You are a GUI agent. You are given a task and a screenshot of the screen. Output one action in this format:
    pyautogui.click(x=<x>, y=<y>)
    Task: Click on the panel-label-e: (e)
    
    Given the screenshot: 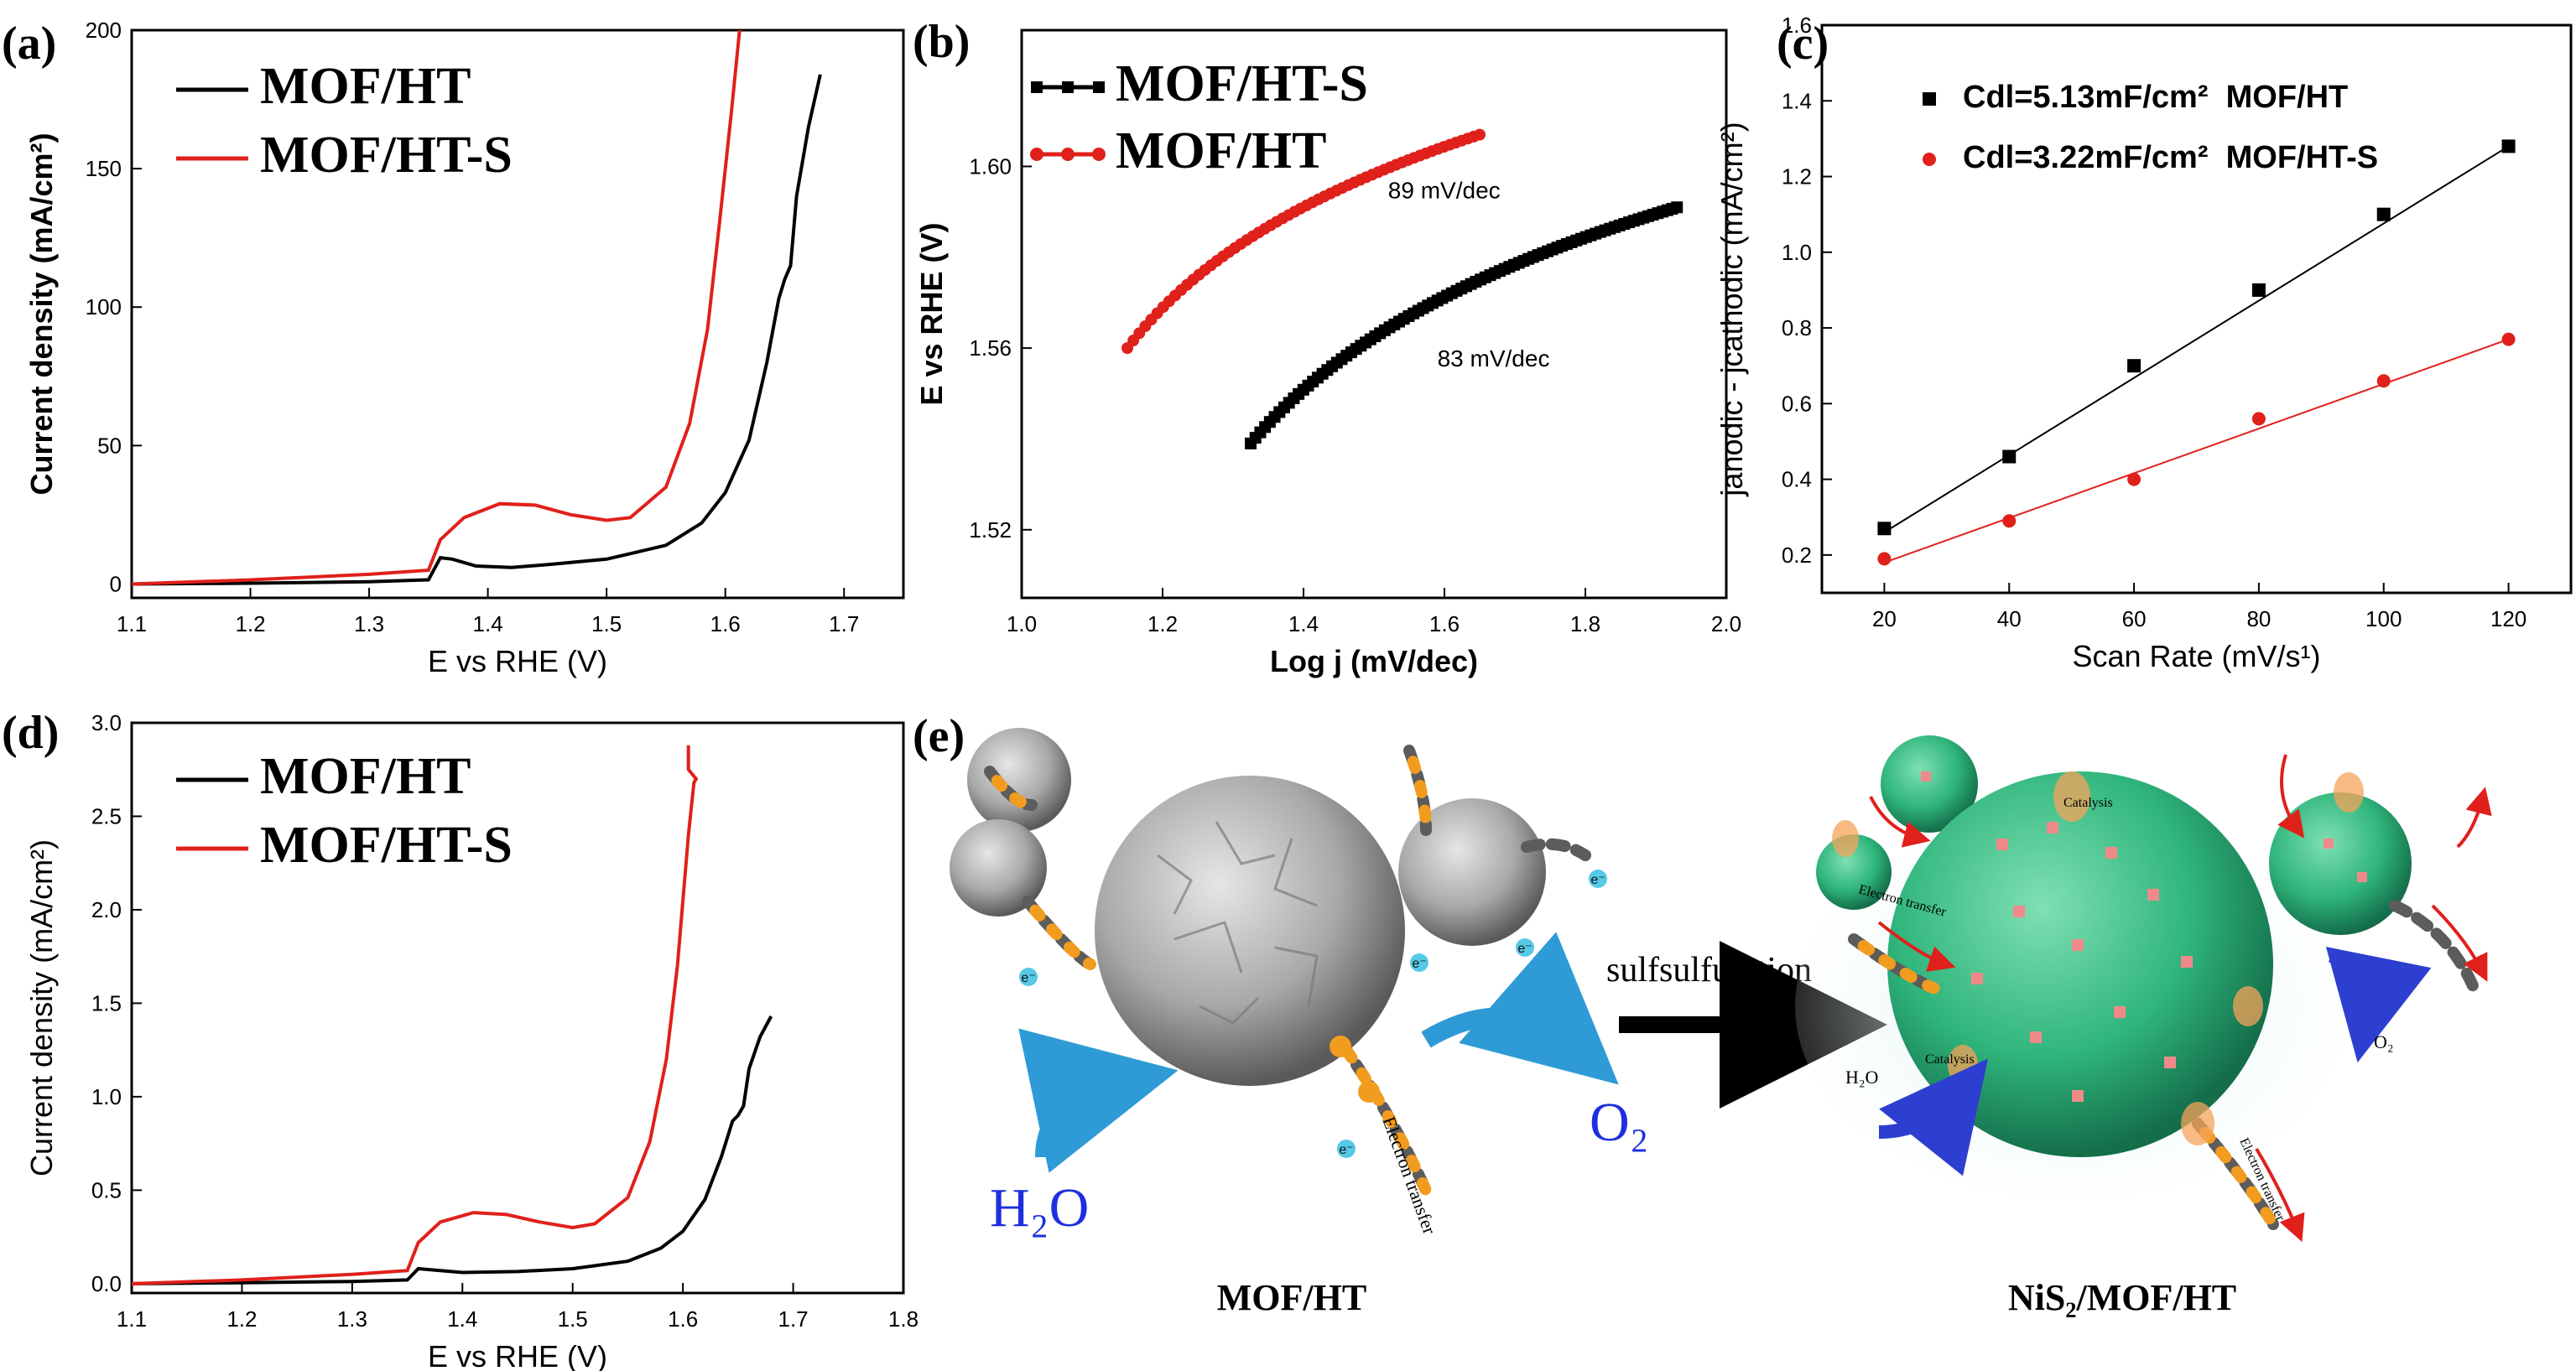 What is the action you would take?
    pyautogui.click(x=939, y=736)
    